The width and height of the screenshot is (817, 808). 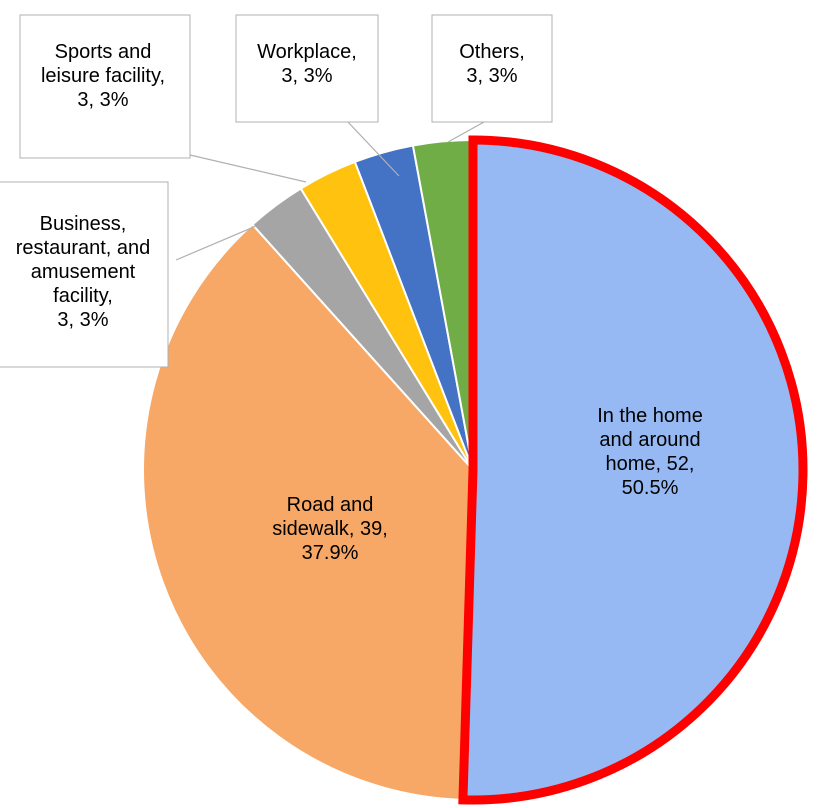 What do you see at coordinates (330, 191) in the screenshot?
I see `leader-lines` at bounding box center [330, 191].